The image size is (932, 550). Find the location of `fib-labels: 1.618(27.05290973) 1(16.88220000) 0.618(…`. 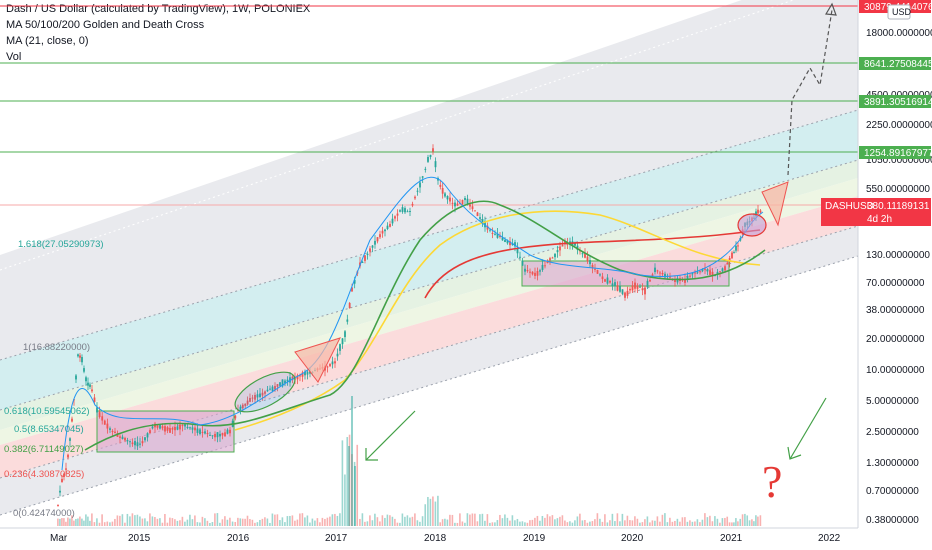

fib-labels: 1.618(27.05290973) 1(16.88220000) 0.618(… is located at coordinates (54, 379).